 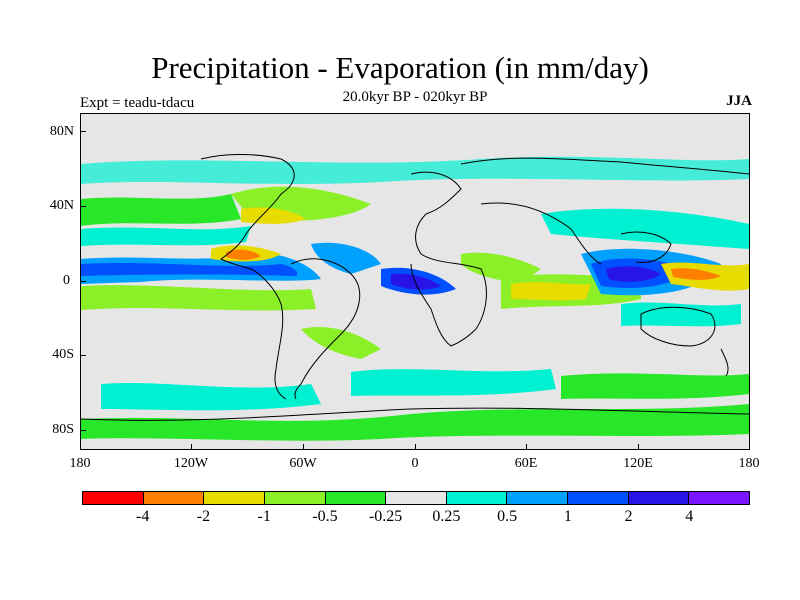 I want to click on south-pacific-band, so click(x=211, y=396).